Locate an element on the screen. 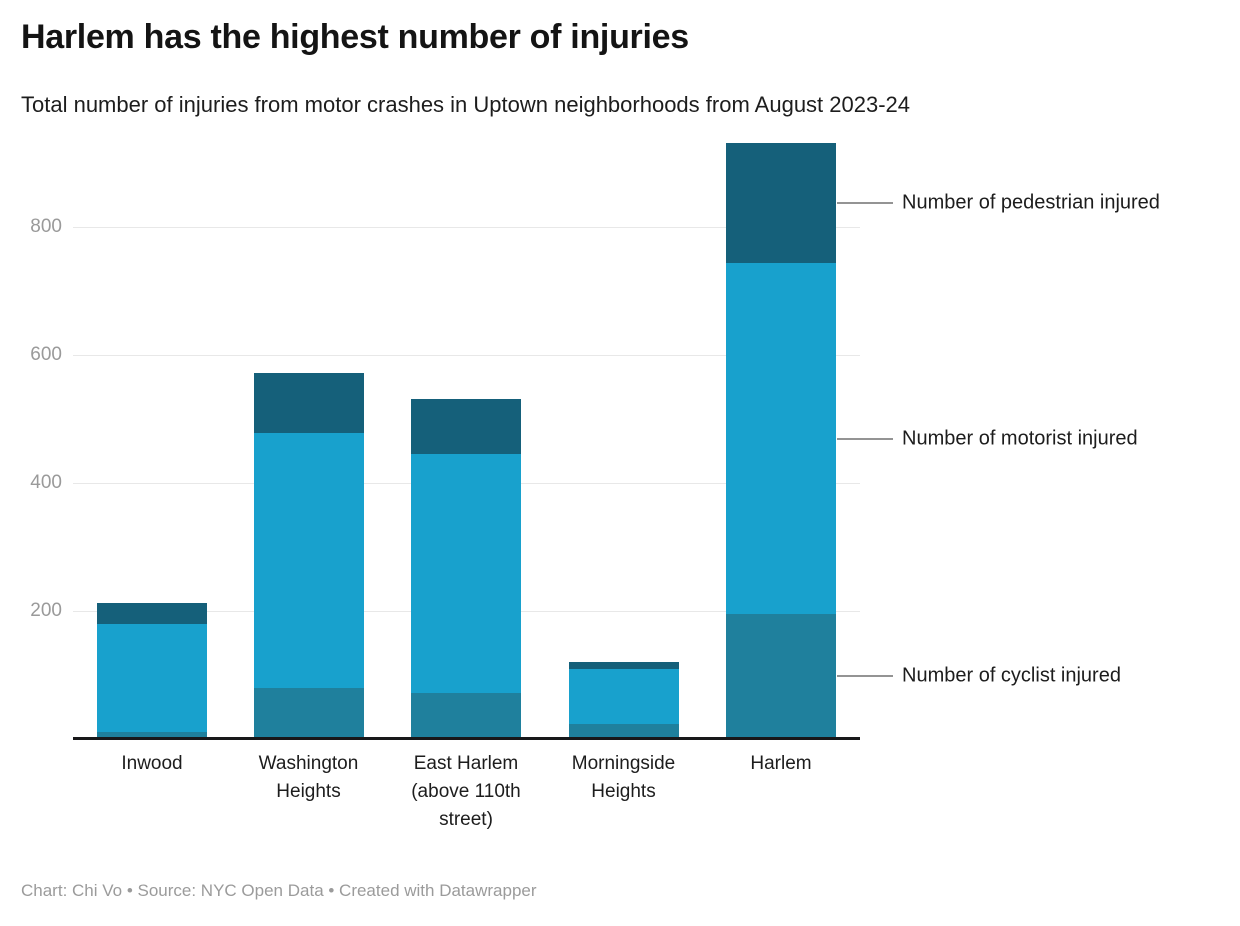 Image resolution: width=1240 pixels, height=926 pixels. y-tick-label-600: 600 is located at coordinates (46, 354).